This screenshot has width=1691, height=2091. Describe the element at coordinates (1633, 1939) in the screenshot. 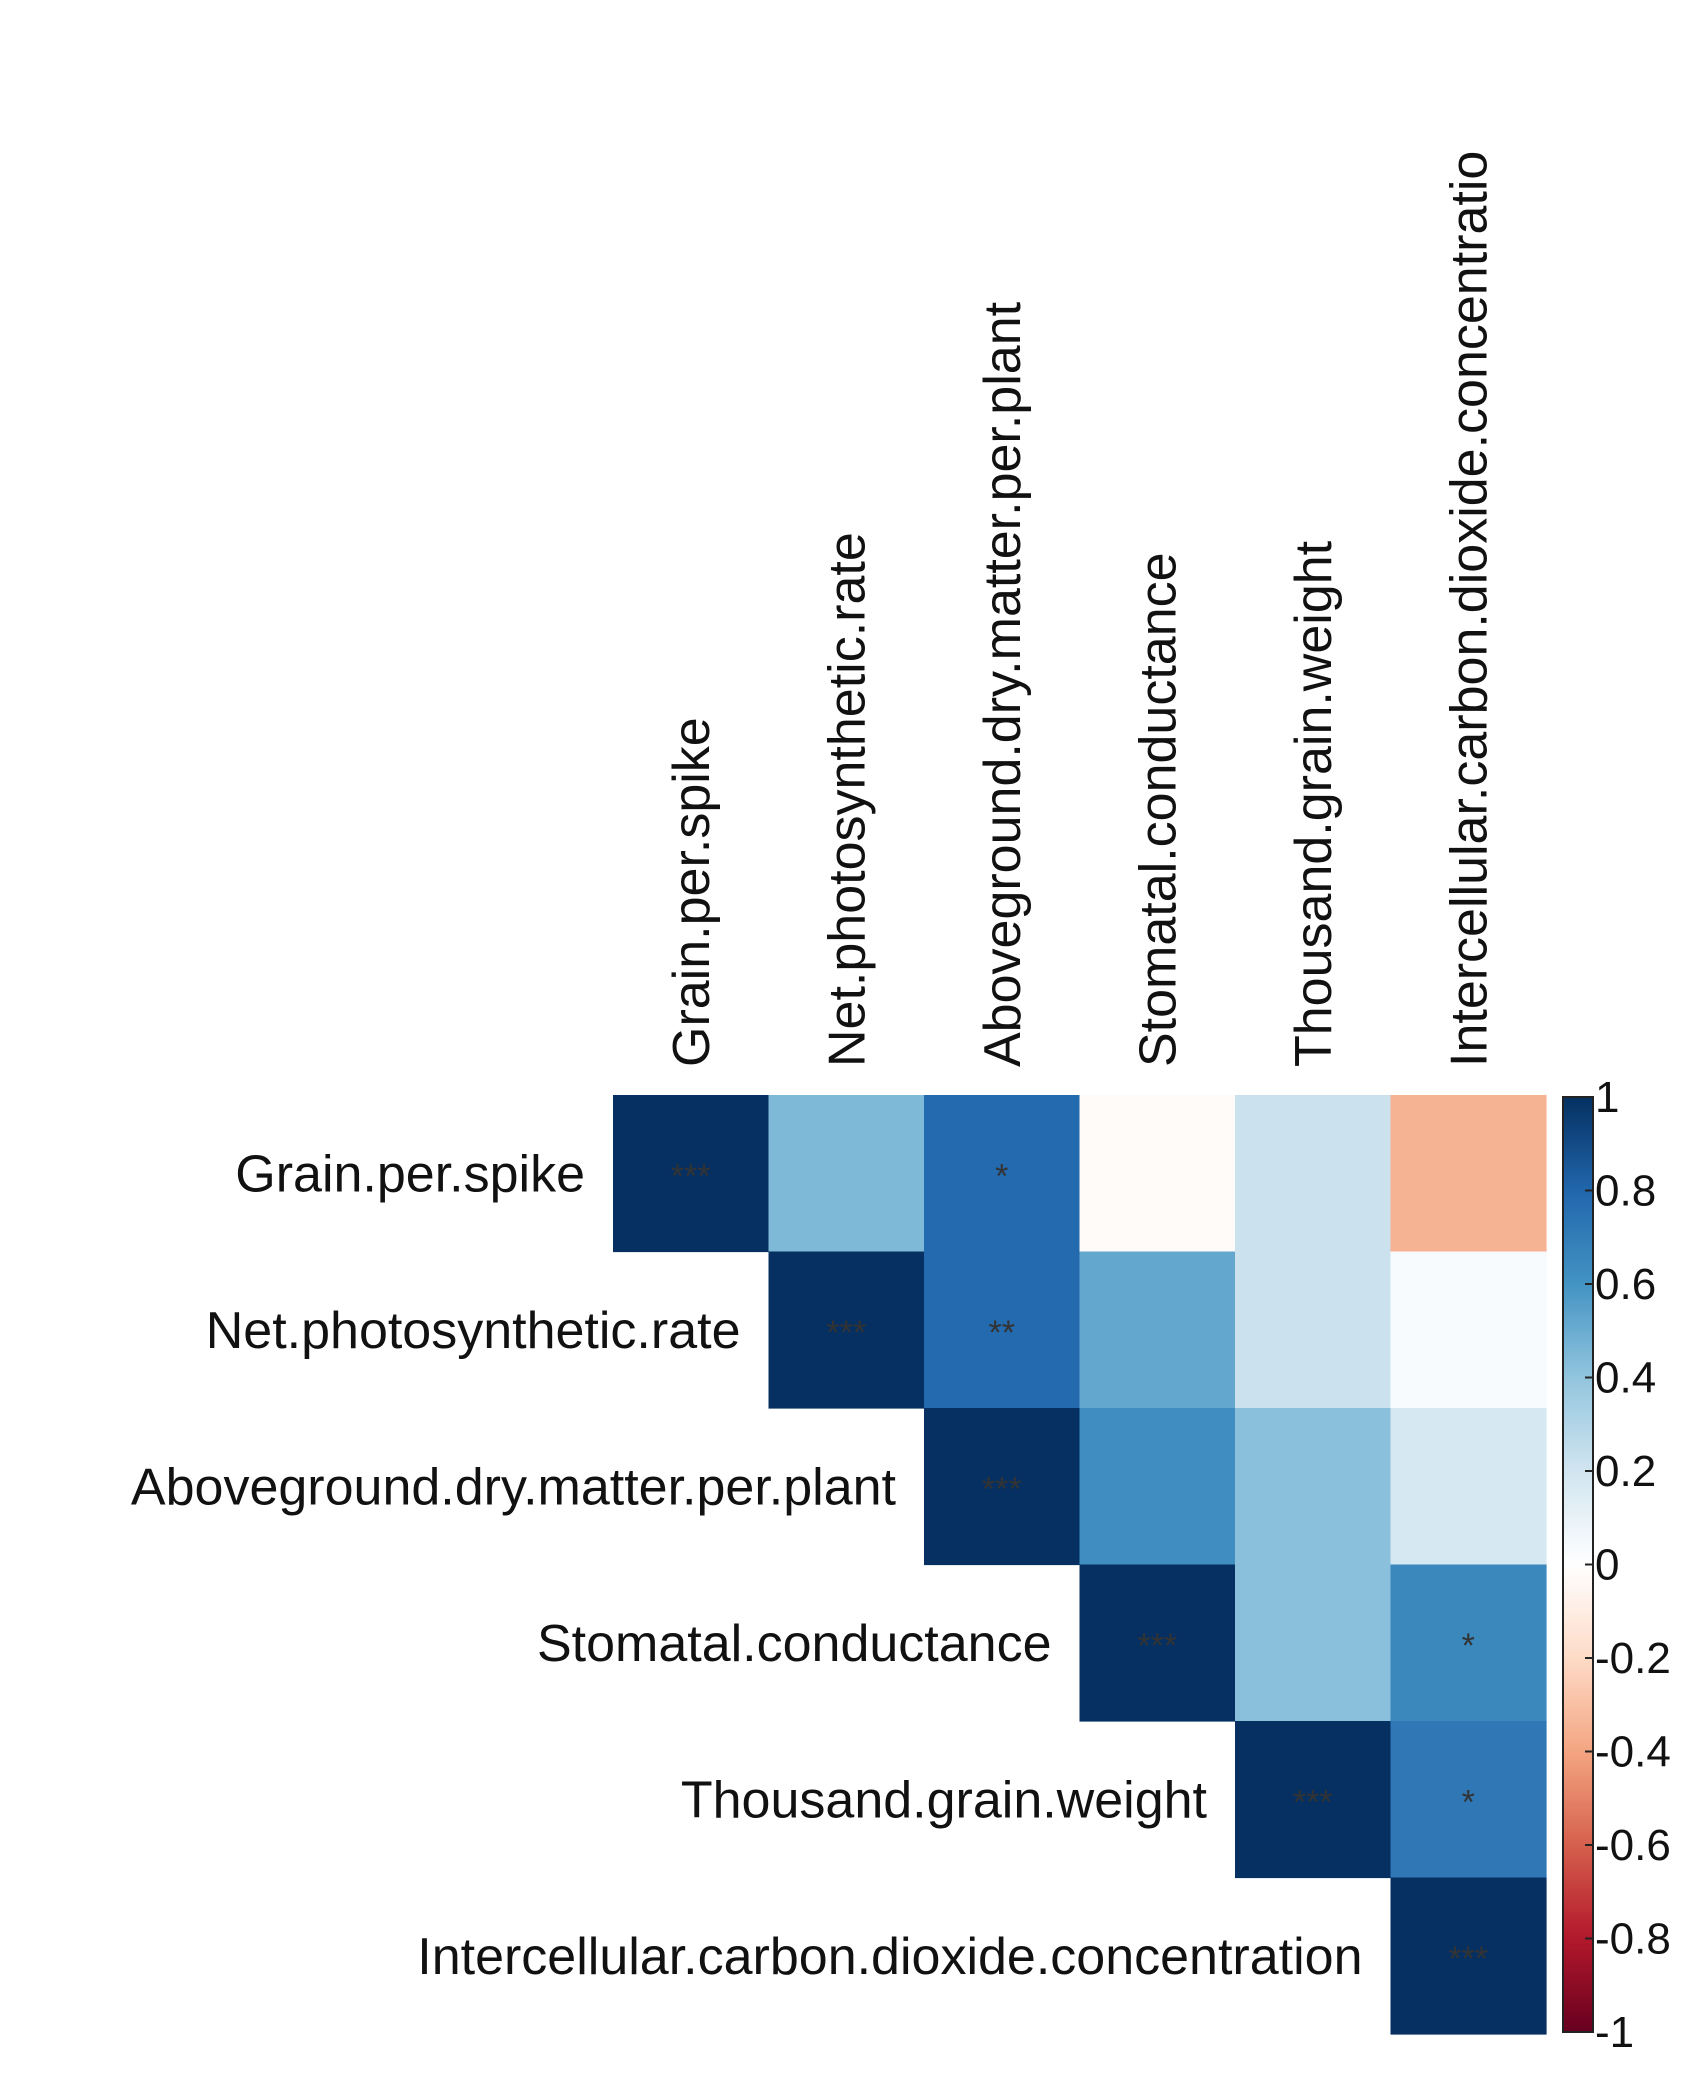

I see `colorbar-tick-label: -0.8` at that location.